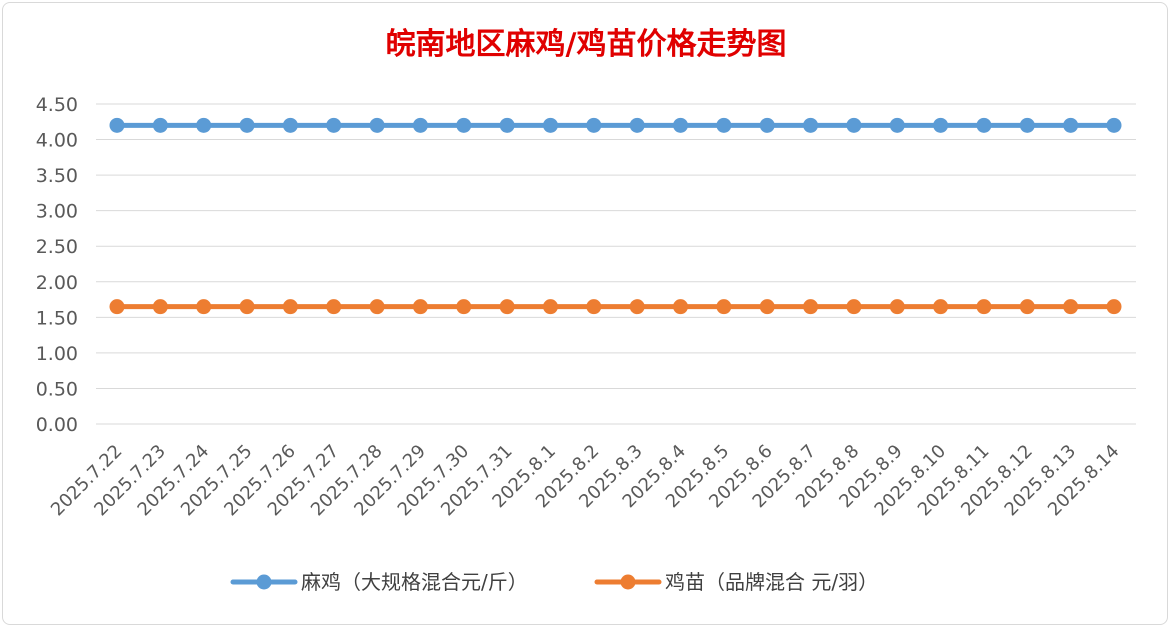 The image size is (1172, 629). What do you see at coordinates (57, 354) in the screenshot?
I see `y-tick-label: 1.00` at bounding box center [57, 354].